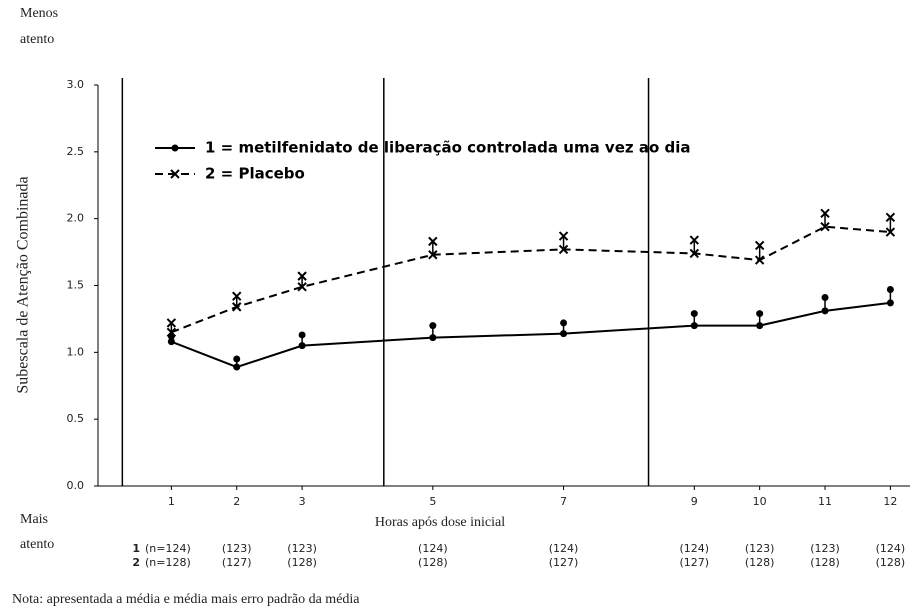 This screenshot has width=914, height=616. I want to click on y-tick-label: 0.5, so click(76, 418).